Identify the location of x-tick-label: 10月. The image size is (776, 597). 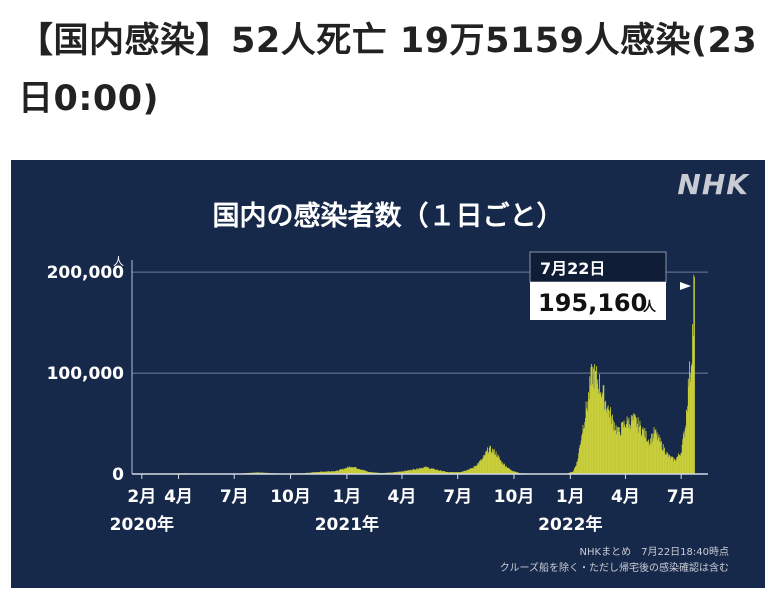
(514, 497).